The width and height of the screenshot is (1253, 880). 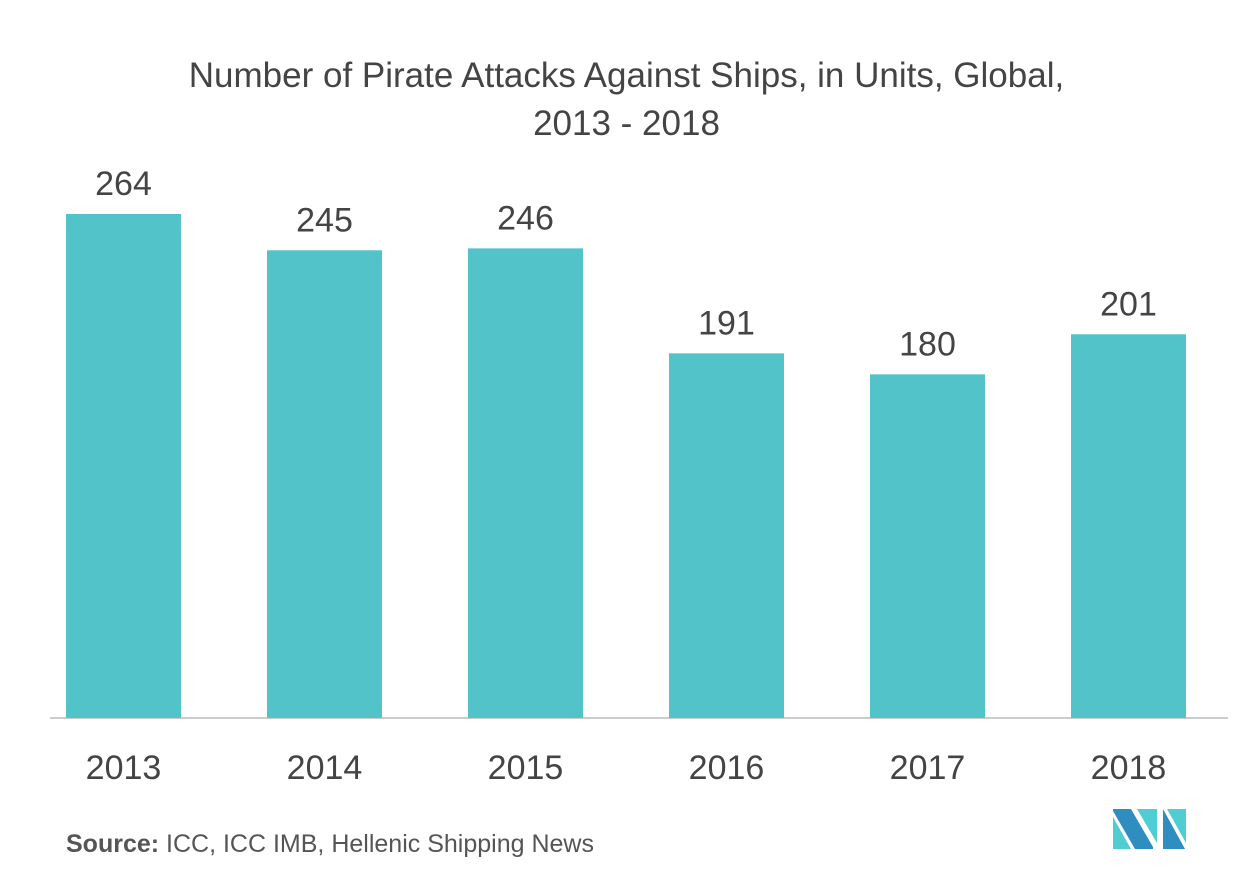 What do you see at coordinates (525, 218) in the screenshot?
I see `data-label: 246` at bounding box center [525, 218].